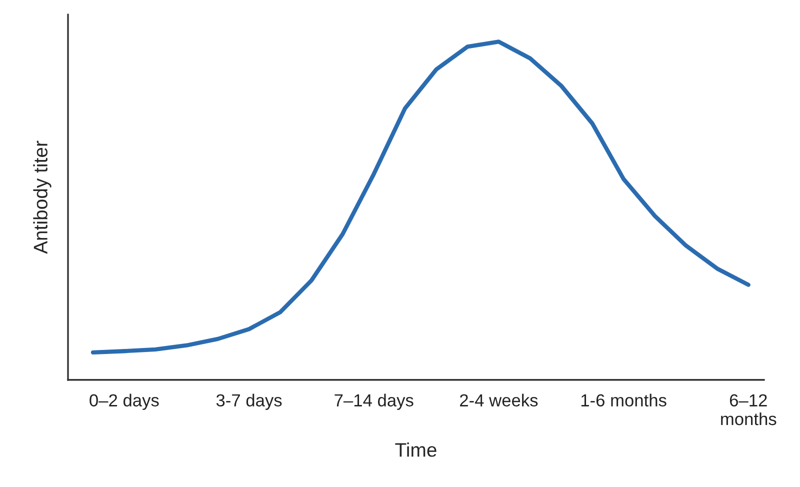 The image size is (800, 487). What do you see at coordinates (748, 410) in the screenshot?
I see `x-tick-label: 6–12 months` at bounding box center [748, 410].